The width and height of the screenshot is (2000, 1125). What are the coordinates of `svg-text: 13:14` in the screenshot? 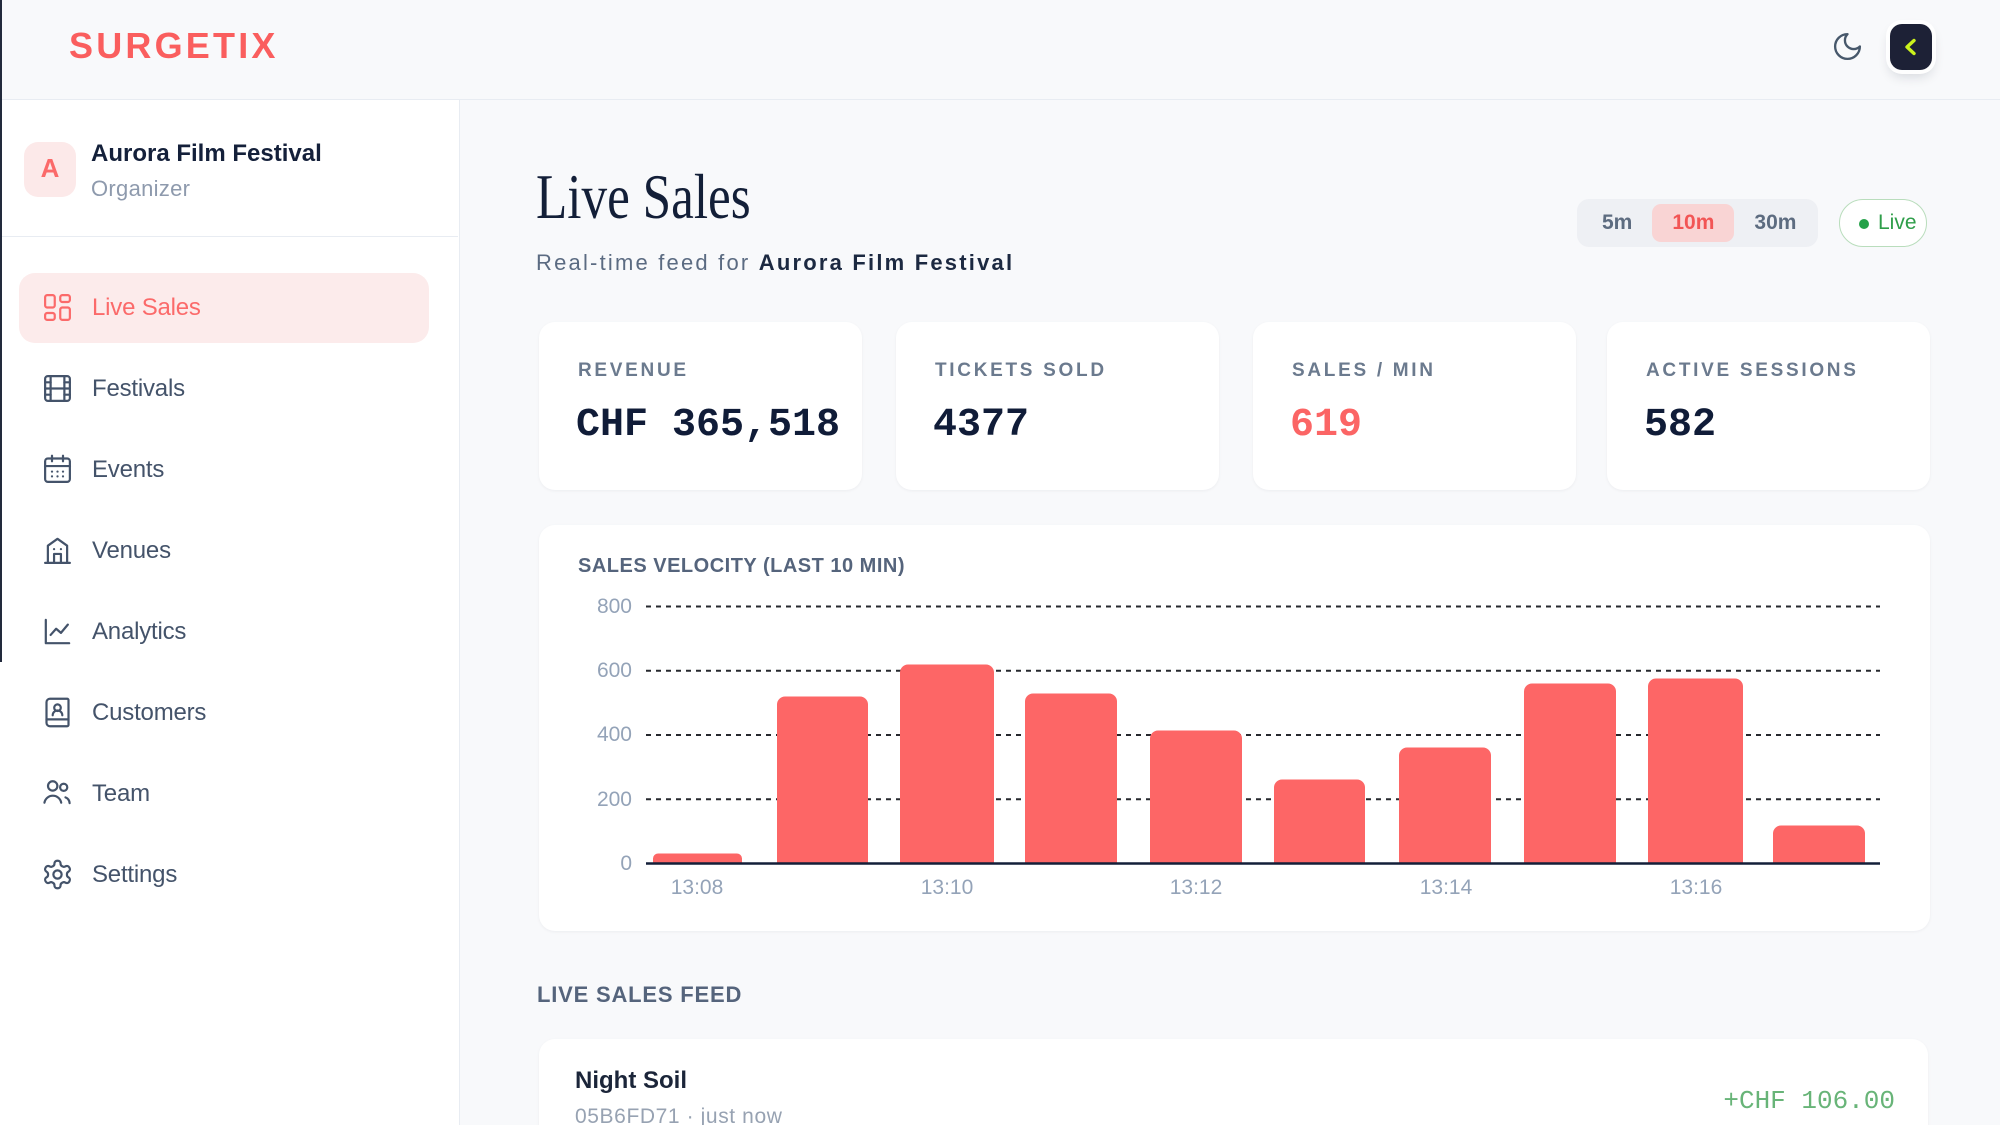 It's located at (1446, 887).